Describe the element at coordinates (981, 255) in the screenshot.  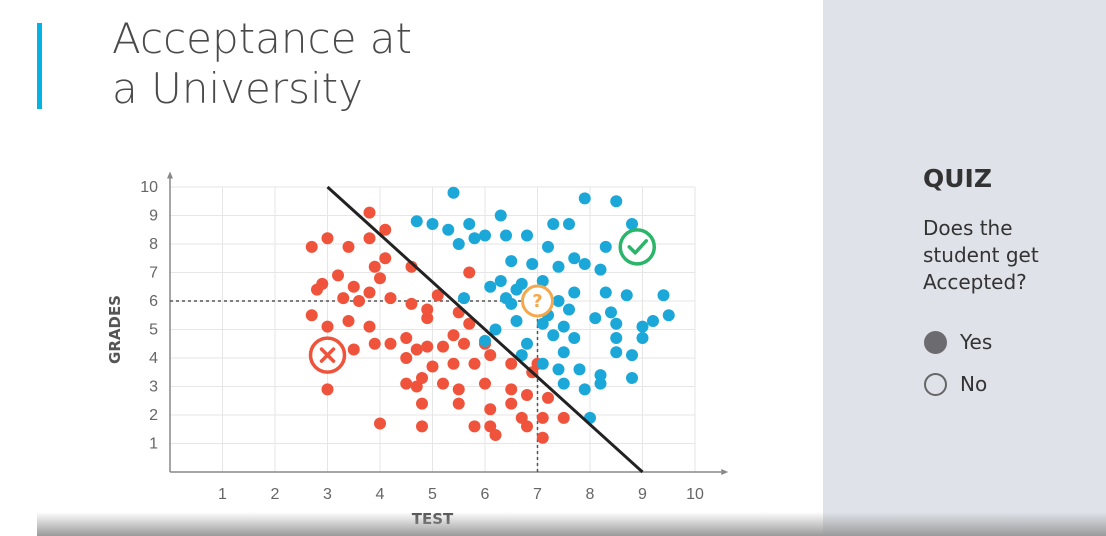
I see `quiz-question: Does the student get Accepted?` at that location.